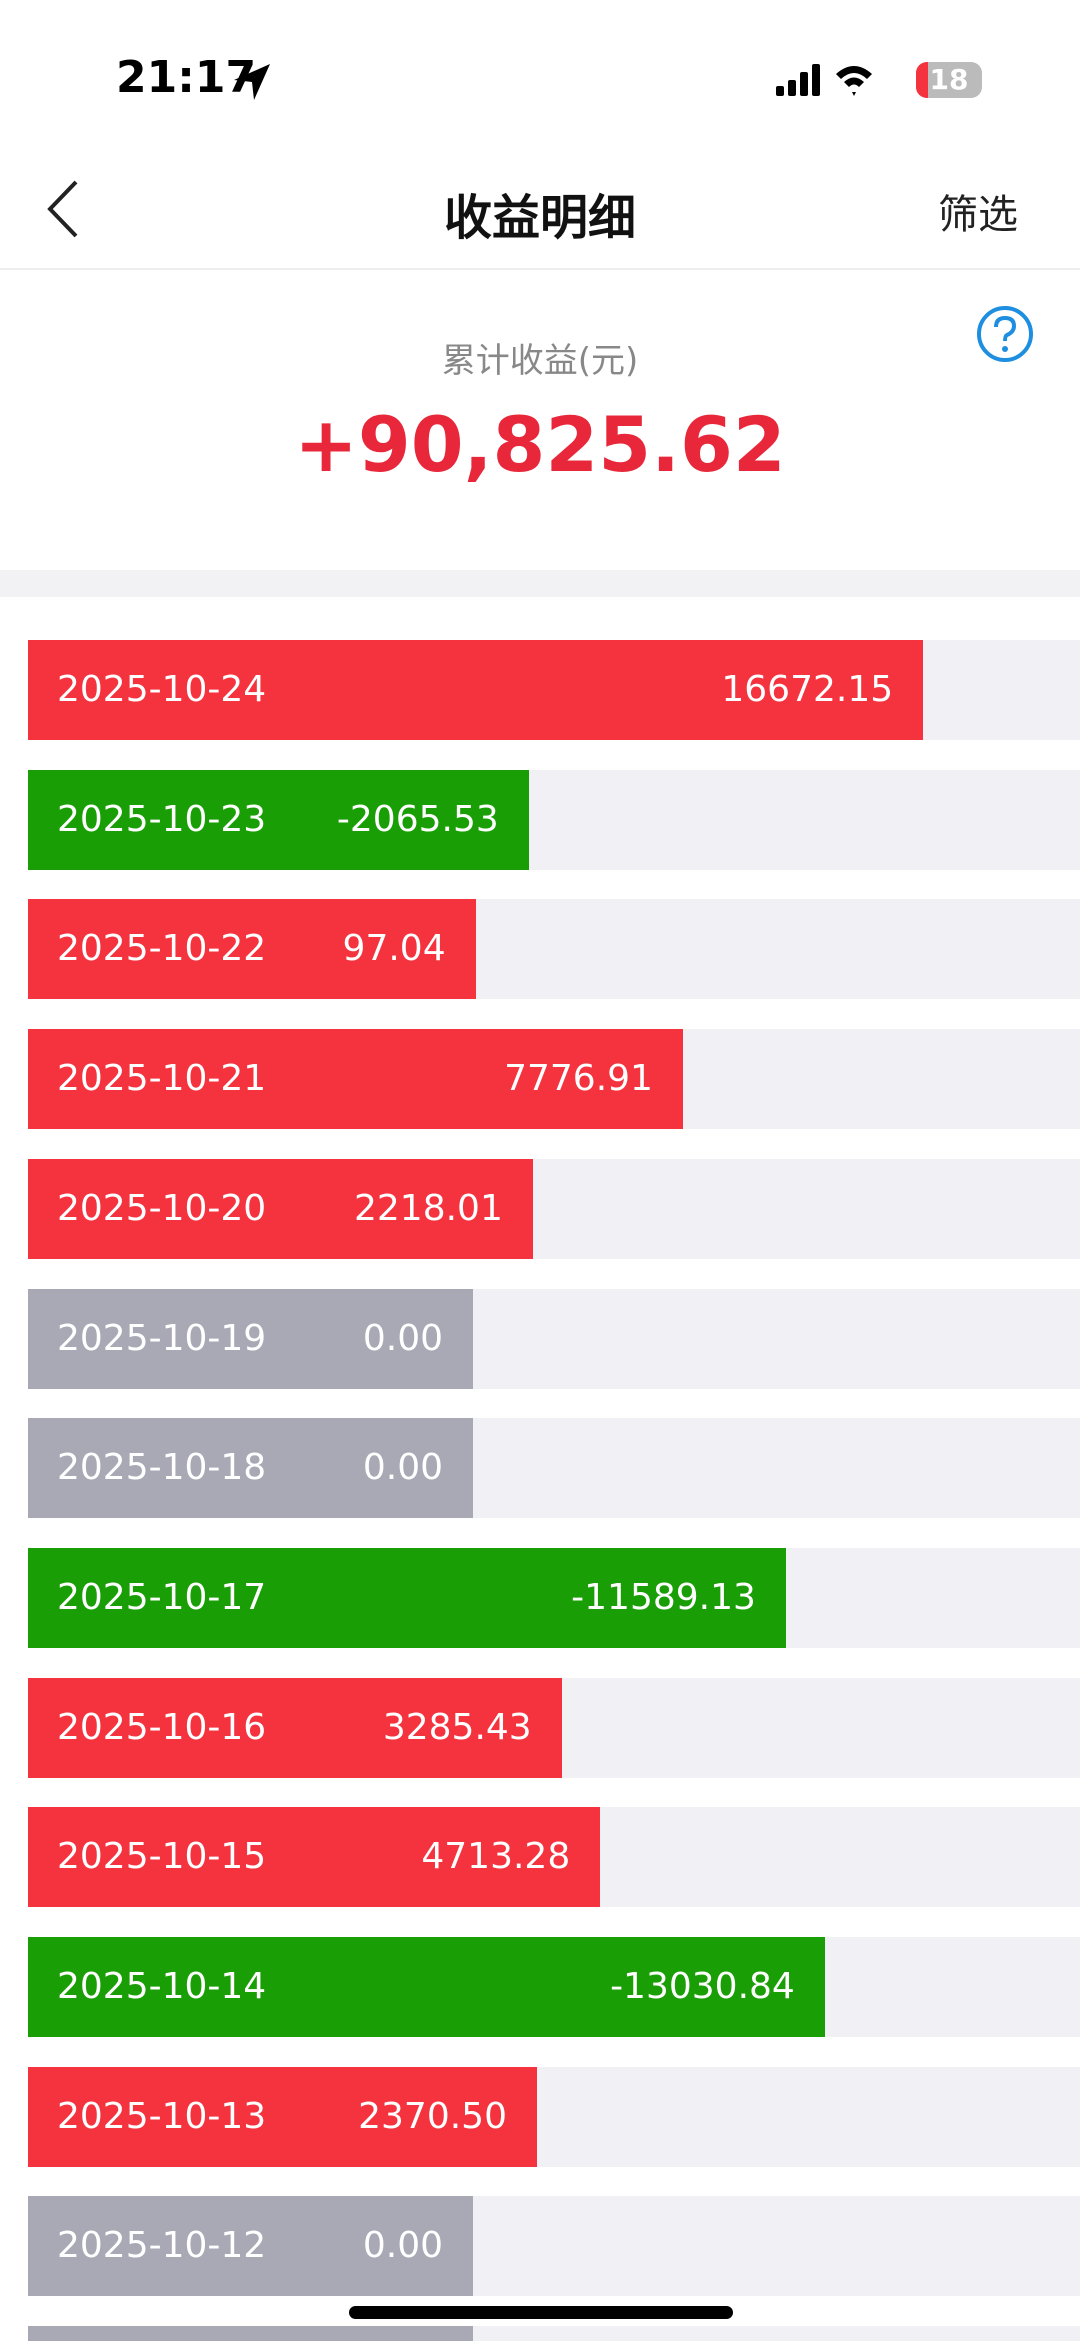  What do you see at coordinates (496, 1857) in the screenshot?
I see `row-value: 4713.28` at bounding box center [496, 1857].